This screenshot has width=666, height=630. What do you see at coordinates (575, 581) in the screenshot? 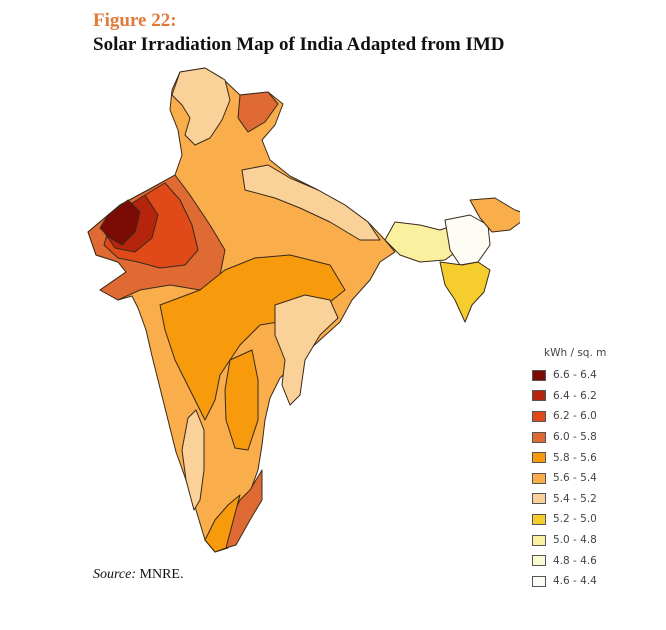
I see `legend-label: 4.6 - 4.4` at bounding box center [575, 581].